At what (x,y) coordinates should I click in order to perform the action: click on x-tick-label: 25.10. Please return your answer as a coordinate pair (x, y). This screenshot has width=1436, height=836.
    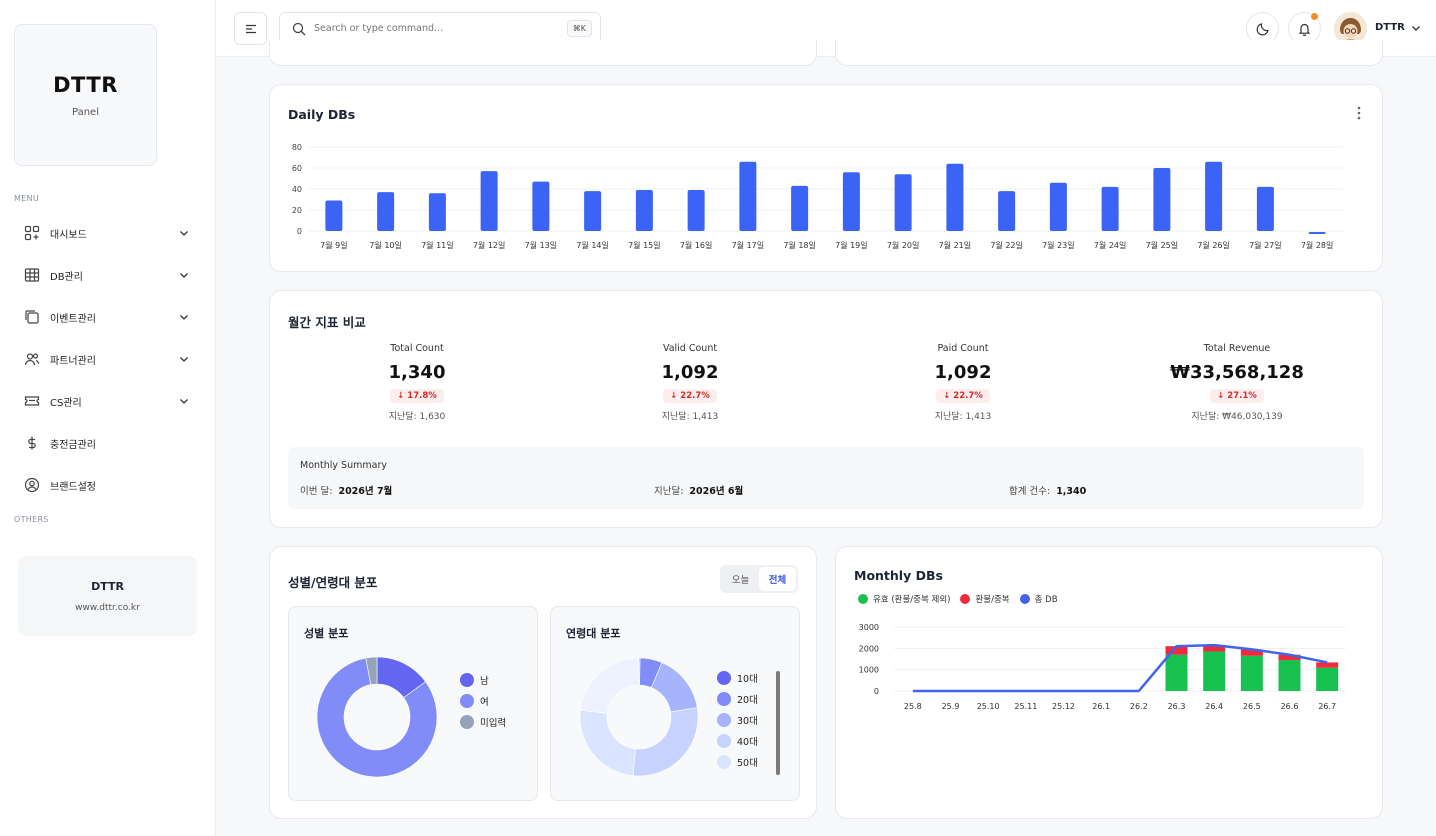
    Looking at the image, I should click on (988, 706).